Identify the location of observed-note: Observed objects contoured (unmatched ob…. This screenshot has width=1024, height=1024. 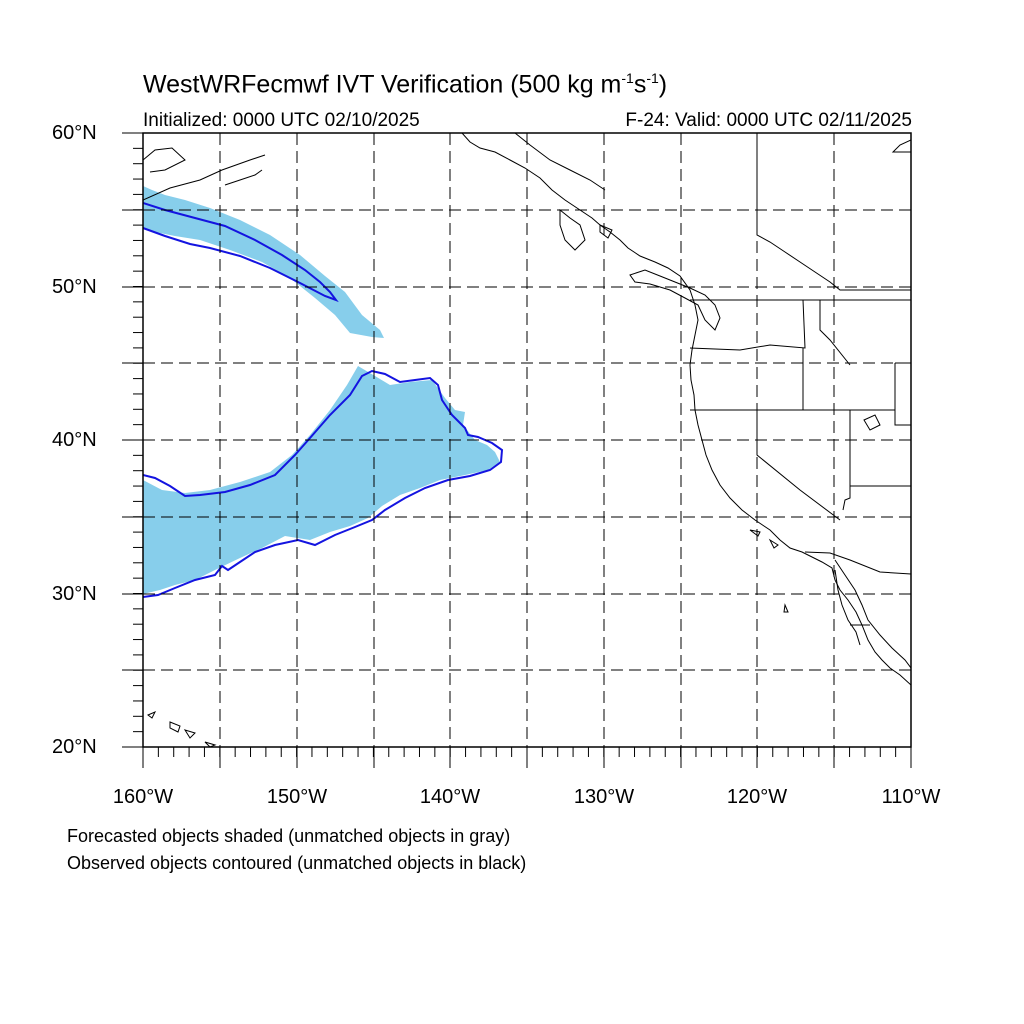
(297, 863).